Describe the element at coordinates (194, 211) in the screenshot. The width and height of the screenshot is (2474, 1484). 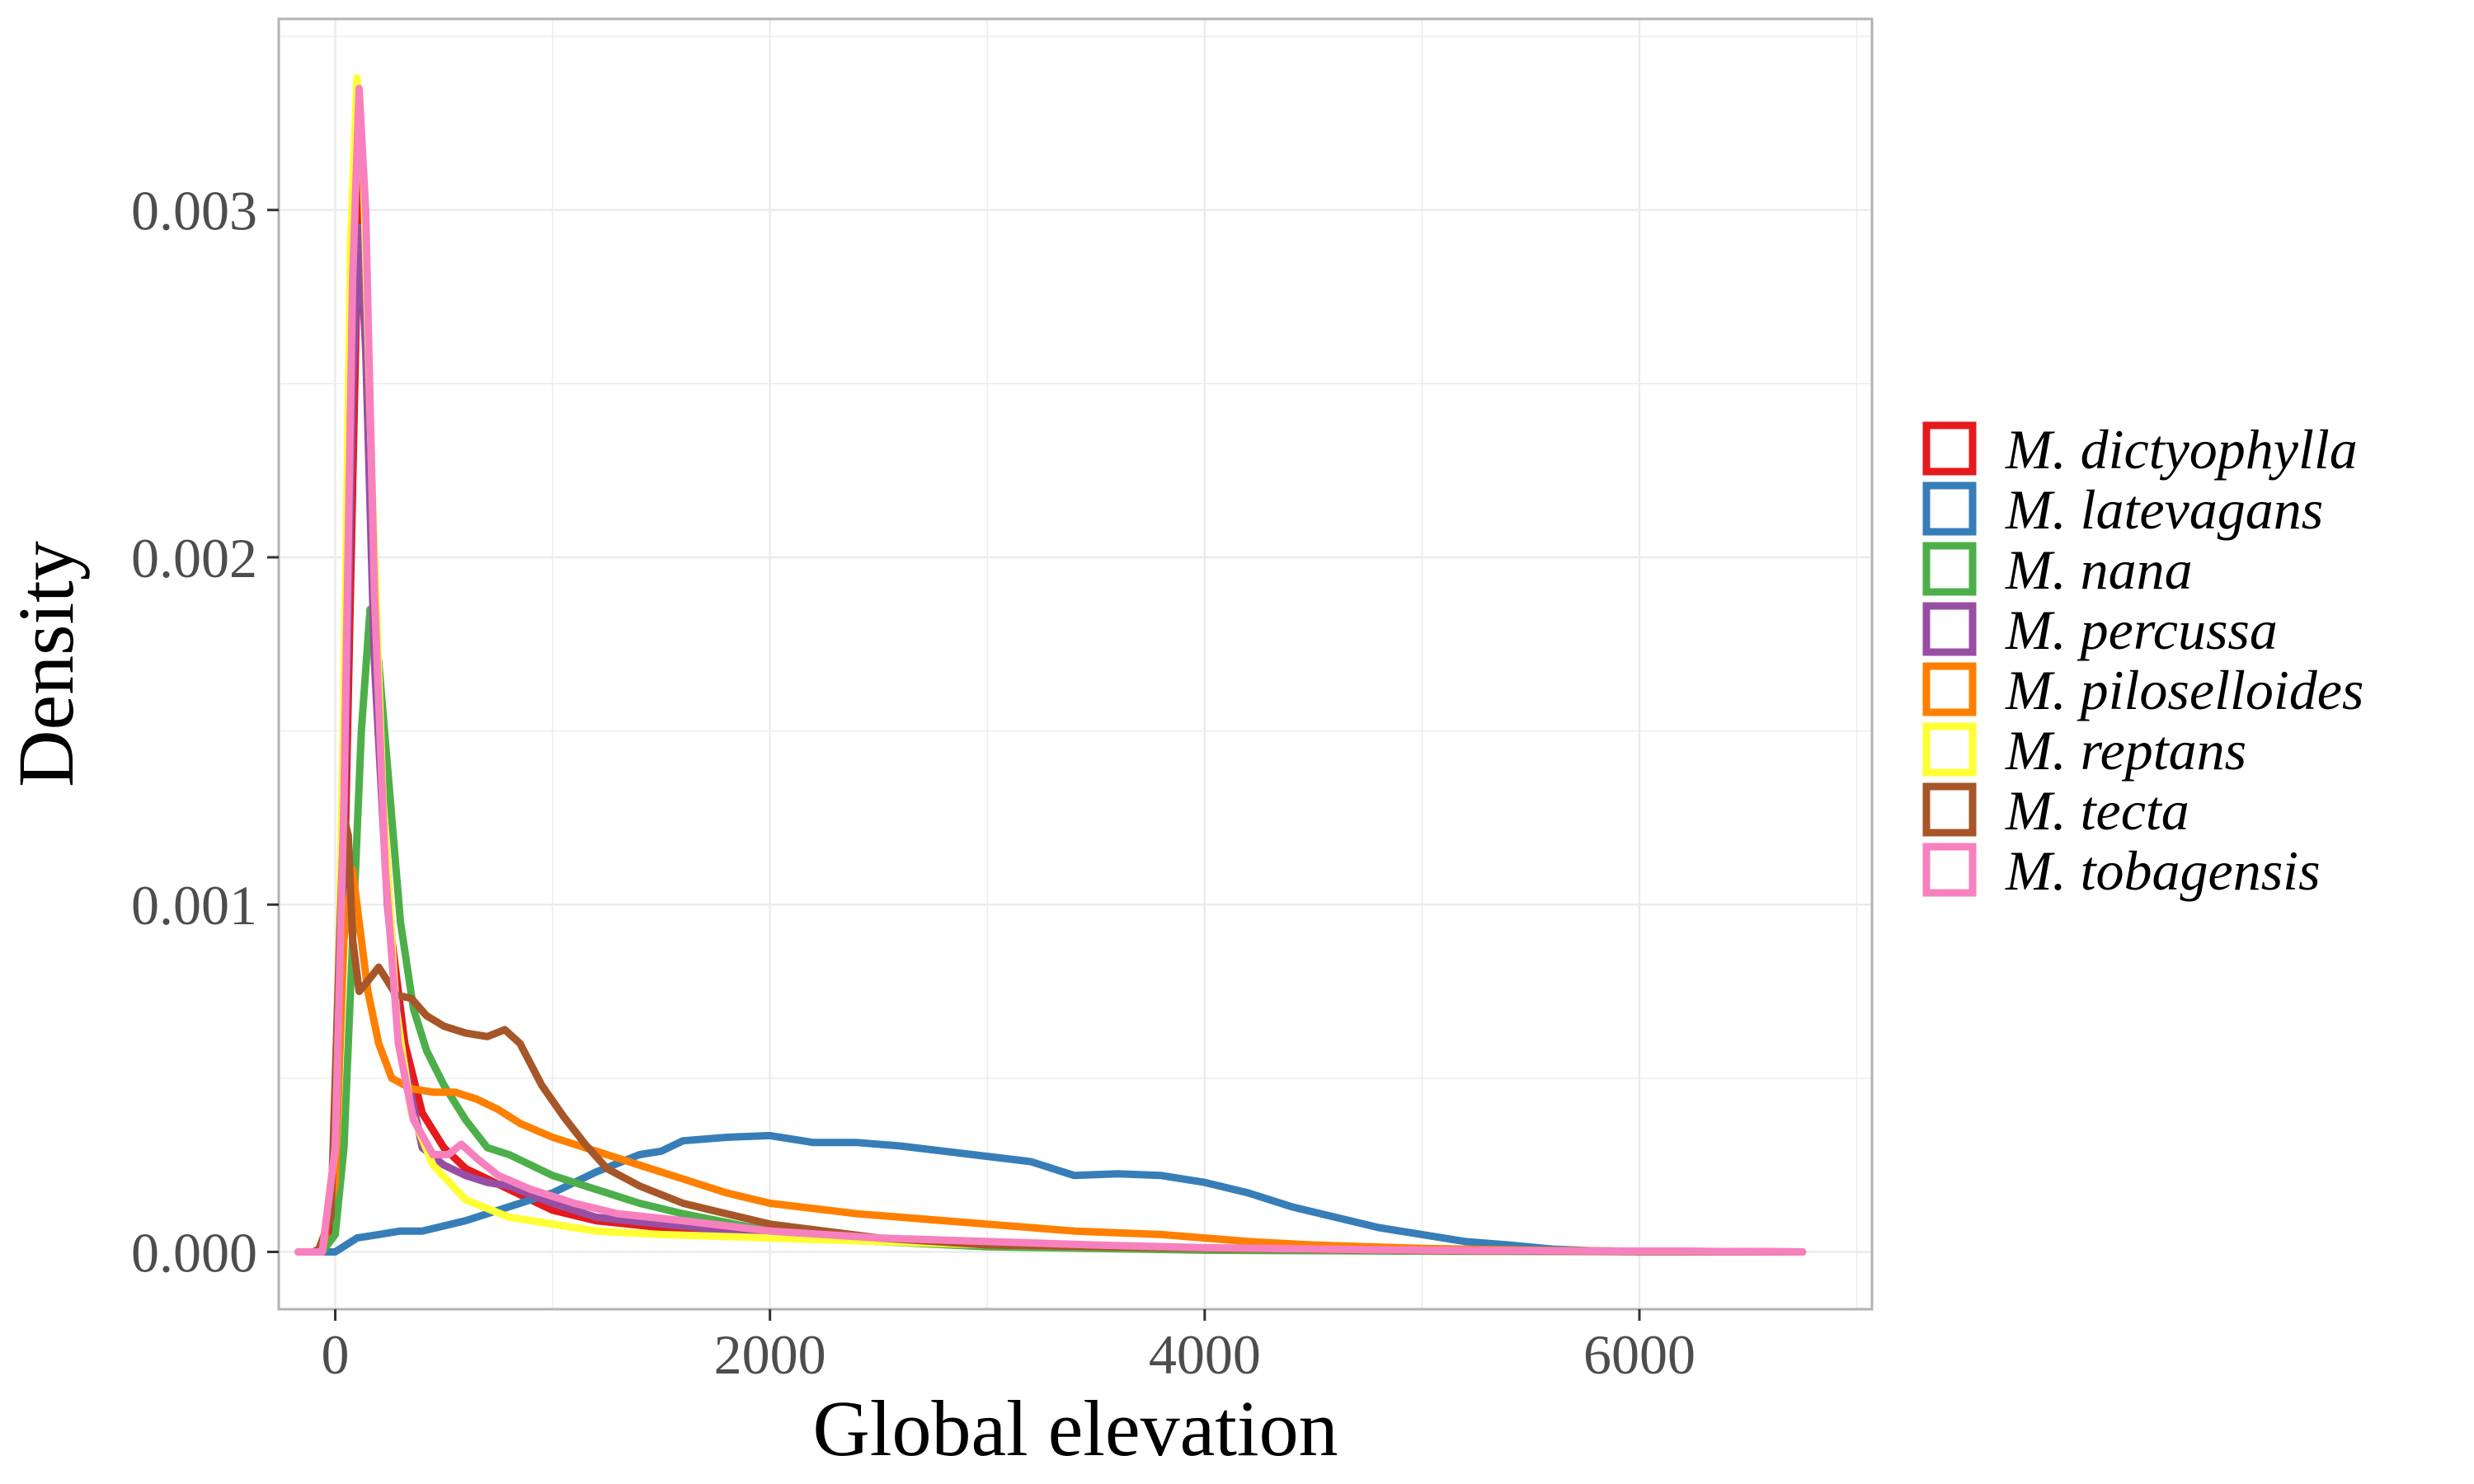
I see `y-tick-label: 0.003` at that location.